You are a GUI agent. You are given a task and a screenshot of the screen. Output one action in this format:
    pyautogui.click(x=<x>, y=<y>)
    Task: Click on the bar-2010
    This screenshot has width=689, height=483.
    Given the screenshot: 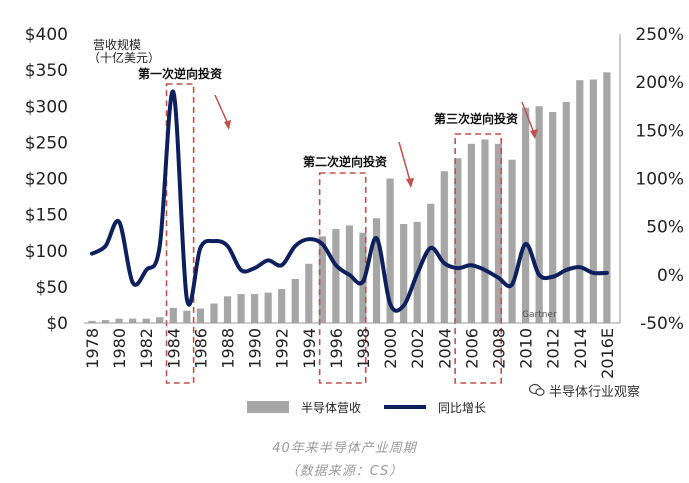 What is the action you would take?
    pyautogui.click(x=526, y=215)
    